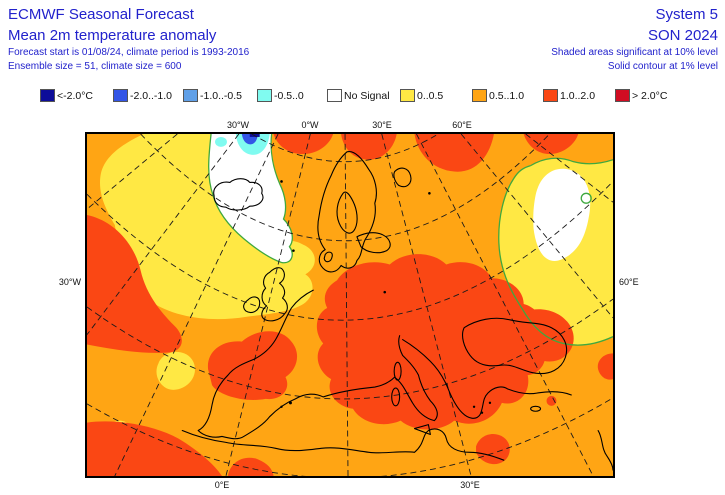  I want to click on coast-north-africa, so click(343, 444).